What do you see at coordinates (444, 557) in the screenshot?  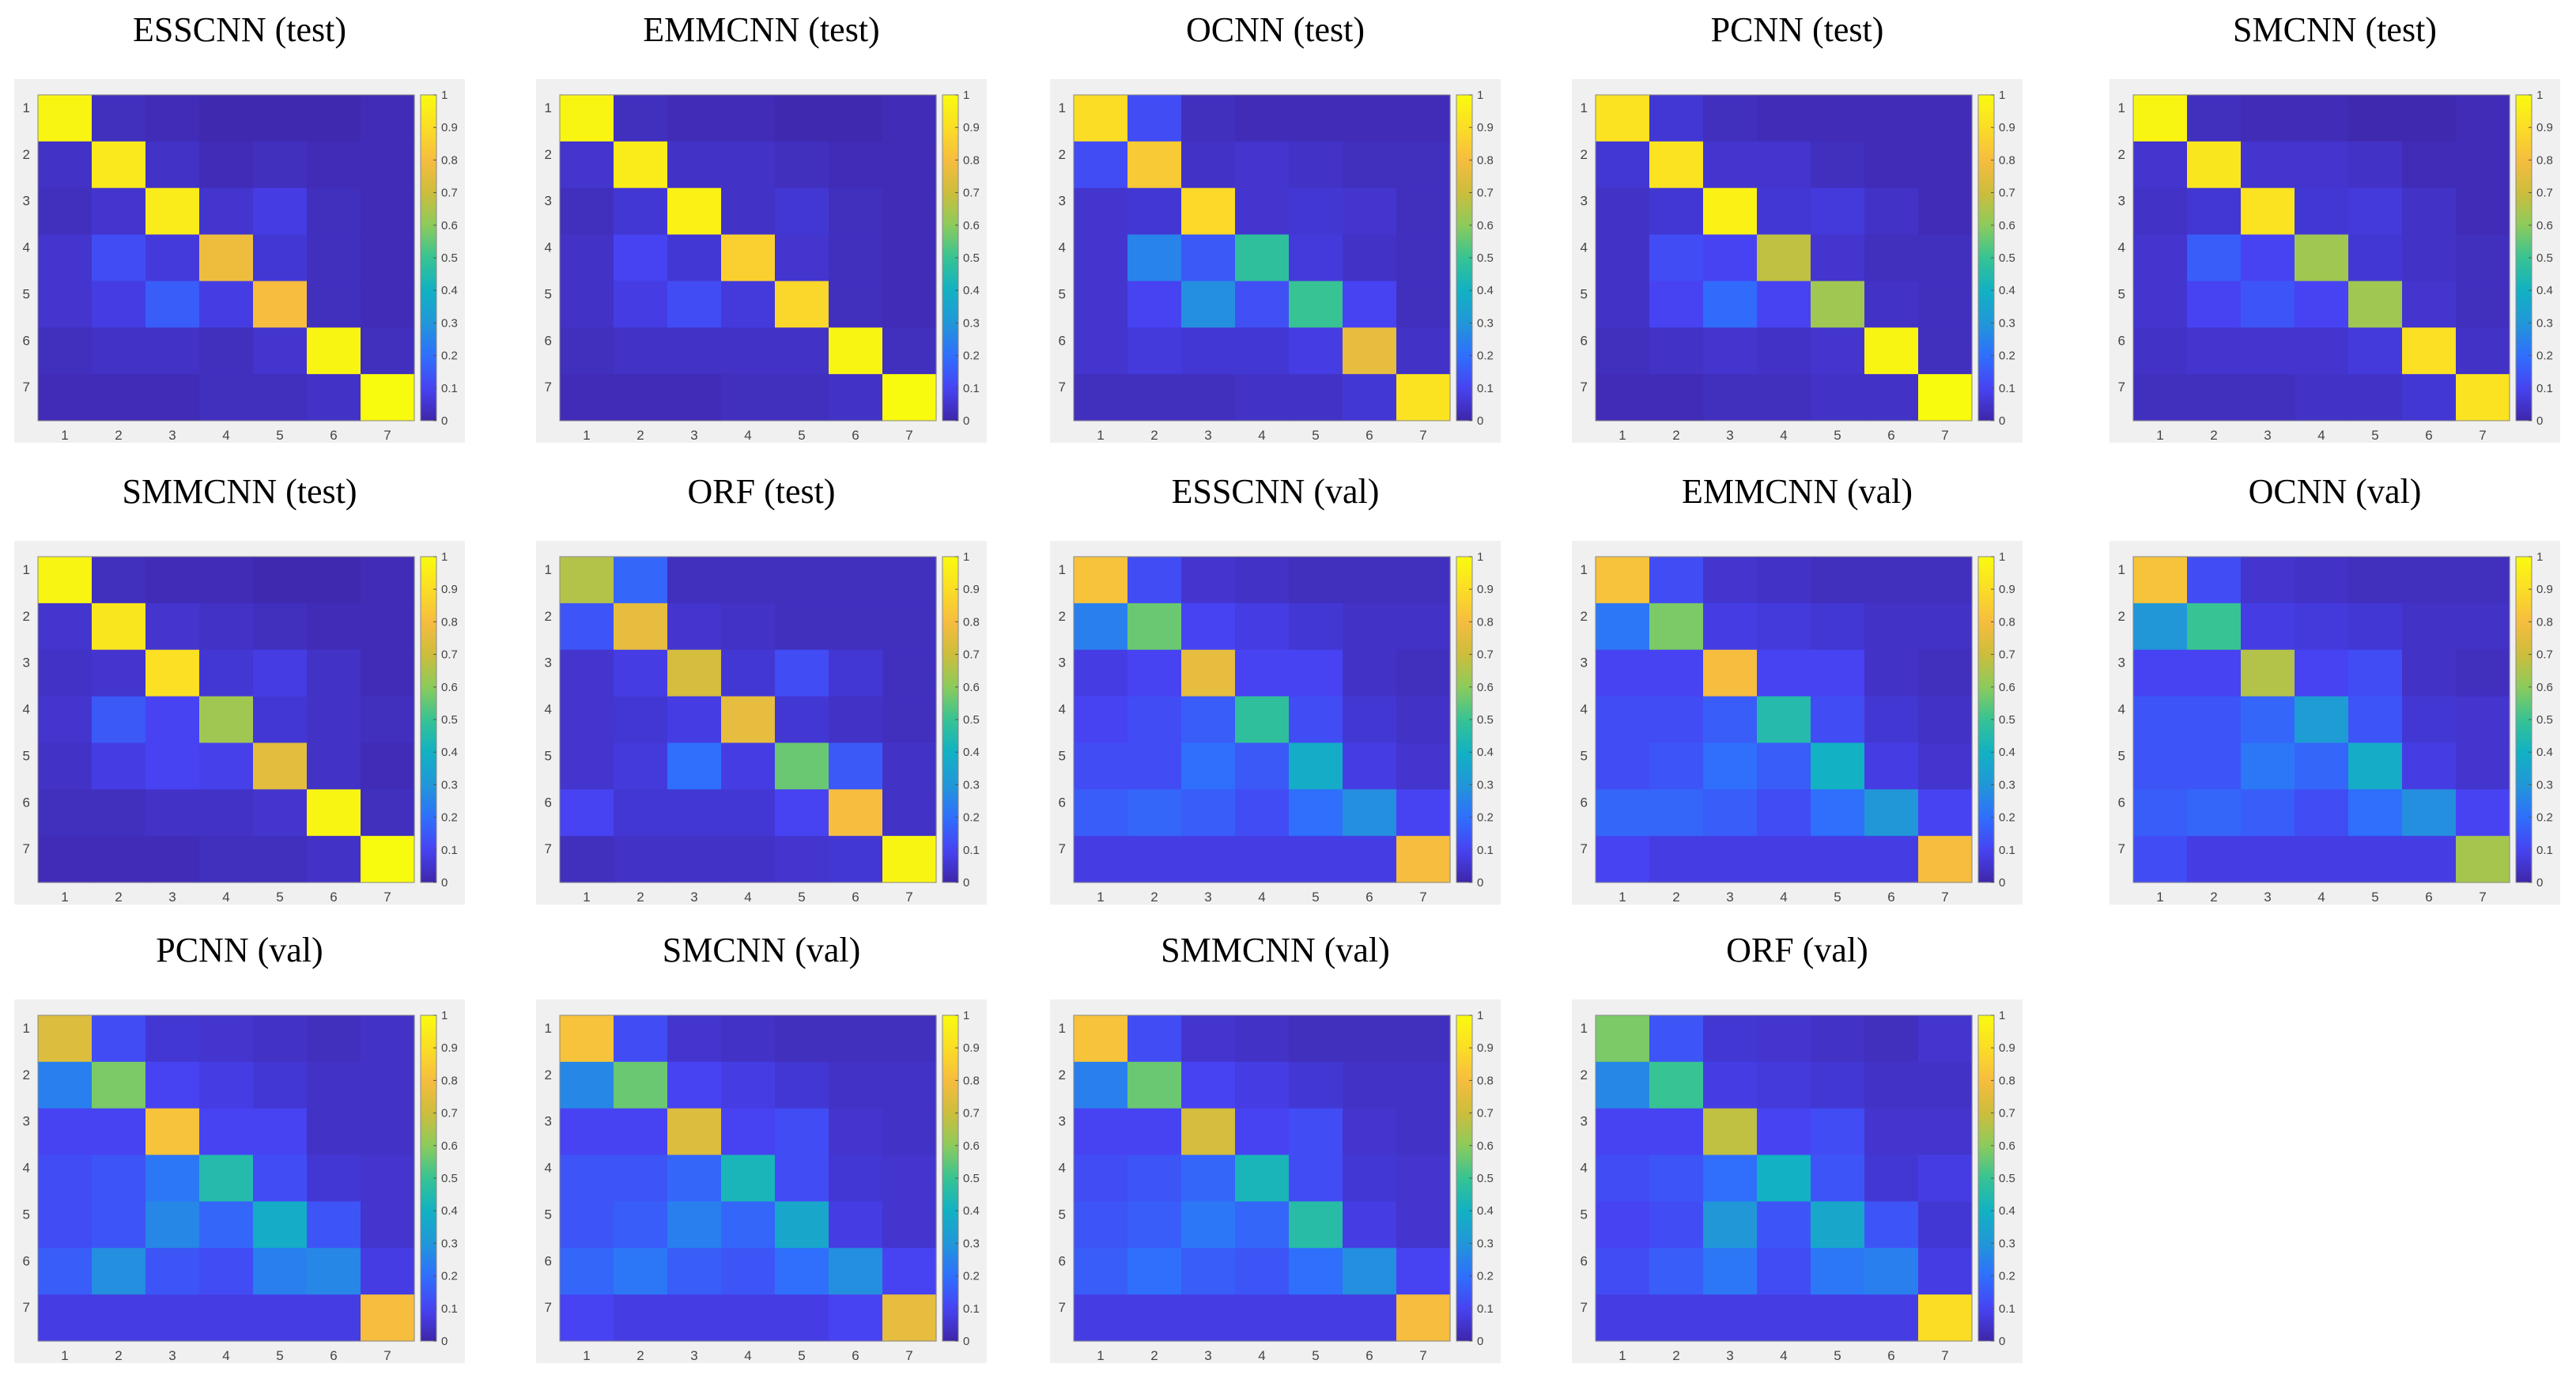 I see `colorbar-tick-label: 1` at bounding box center [444, 557].